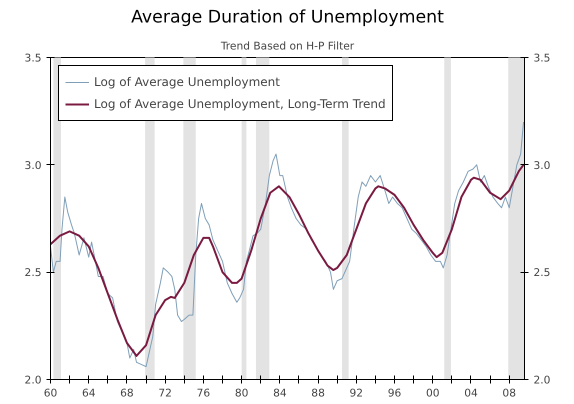 This screenshot has width=574, height=404. Describe the element at coordinates (33, 165) in the screenshot. I see `y-tick-label: 3.0` at that location.